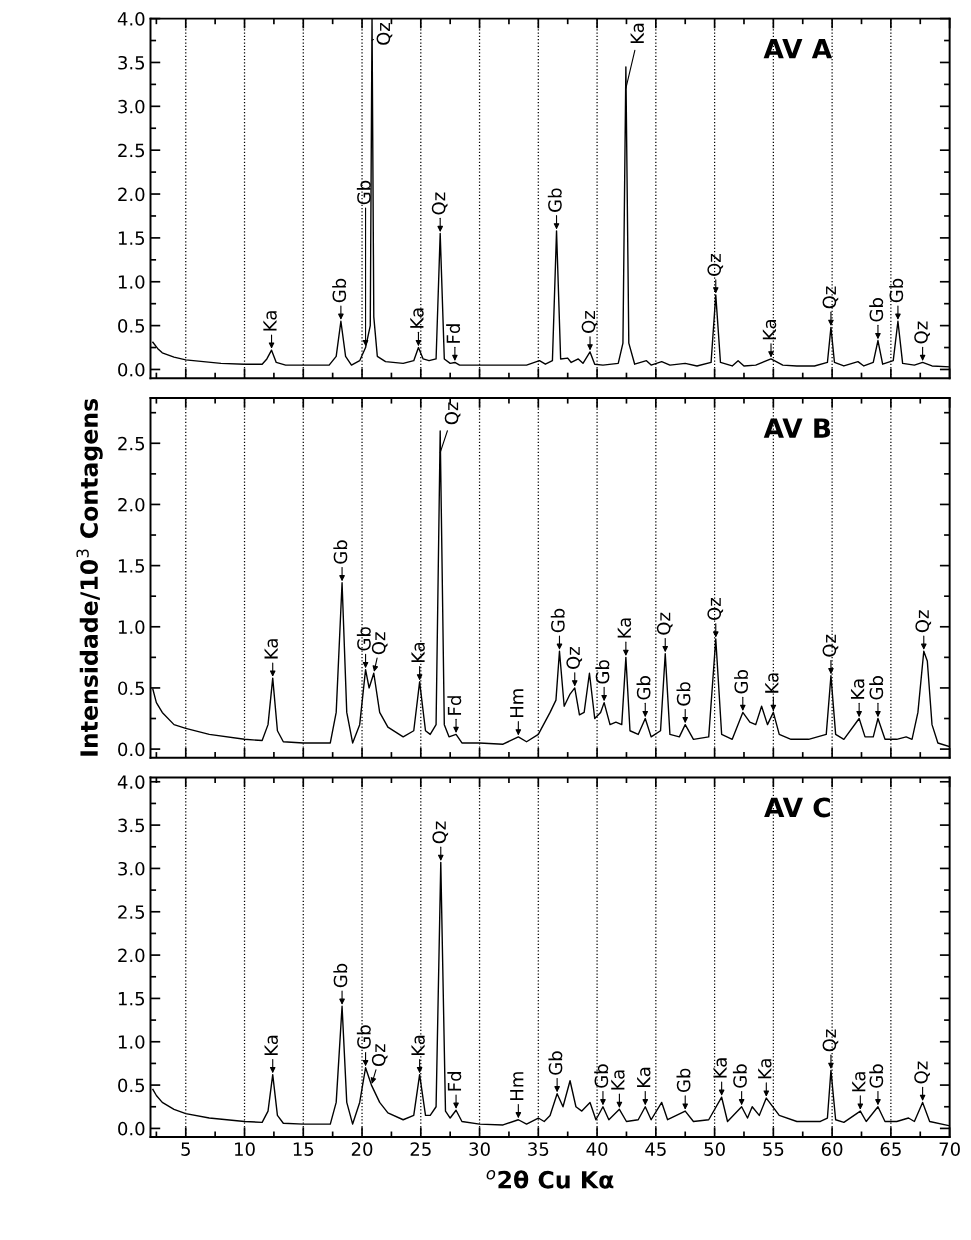  What do you see at coordinates (890, 1149) in the screenshot?
I see `x-tick-label: 65` at bounding box center [890, 1149].